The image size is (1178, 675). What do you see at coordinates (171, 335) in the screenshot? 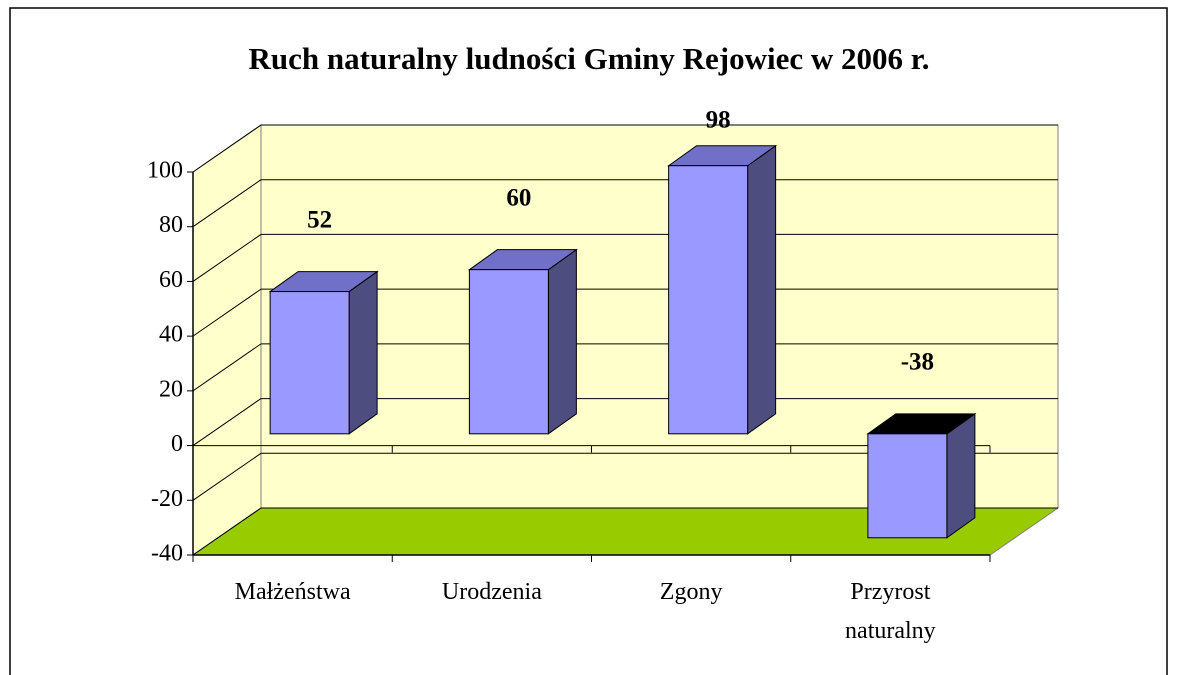
I see `y-tick-label: 40` at bounding box center [171, 335].